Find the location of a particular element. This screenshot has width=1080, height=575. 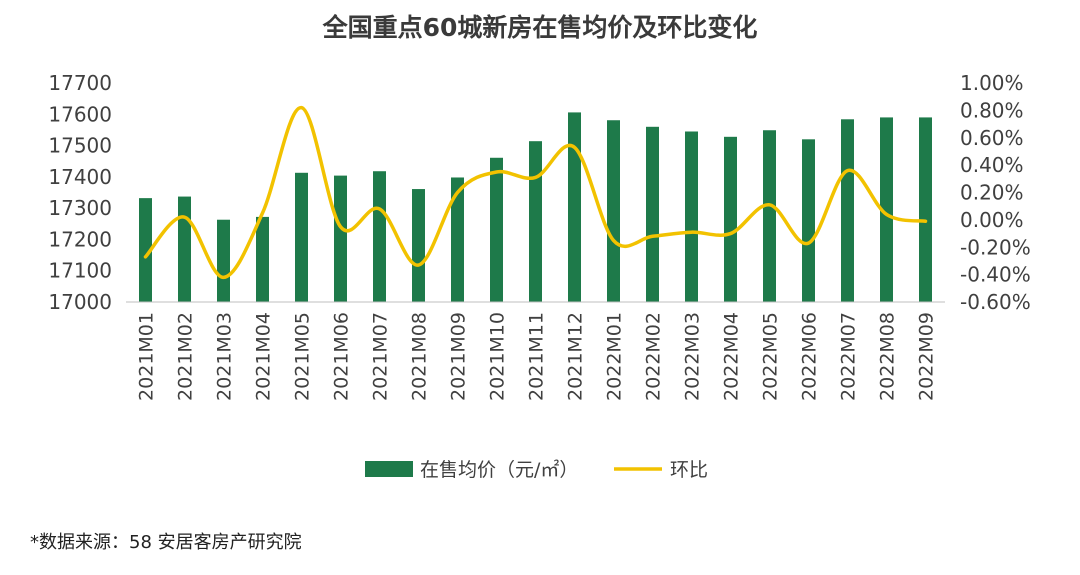

right-axis-tick-label: -0.20% is located at coordinates (995, 247).